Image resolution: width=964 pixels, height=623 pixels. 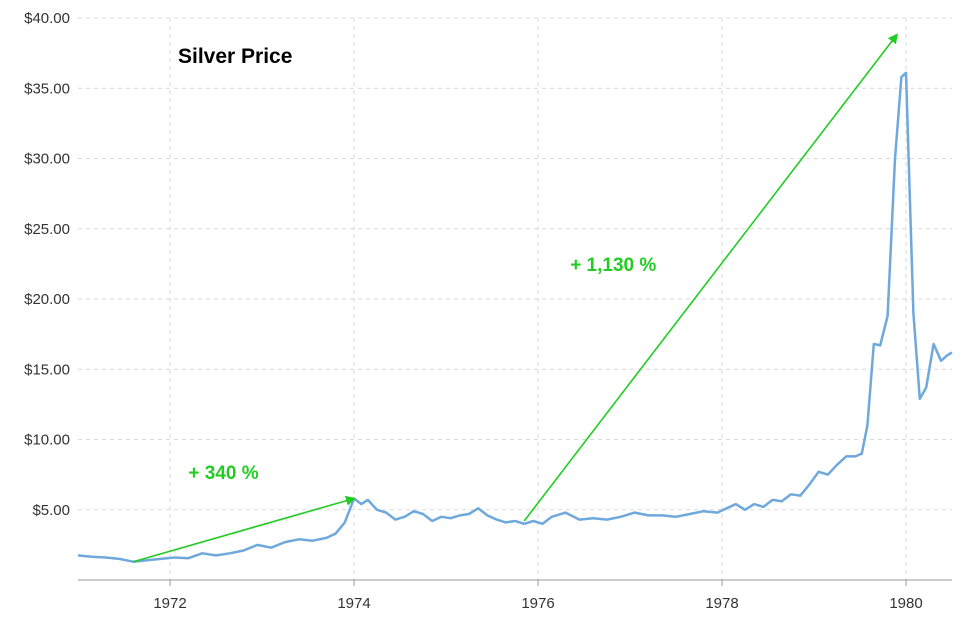 I want to click on annotation-label: + 340 %, so click(x=223, y=473).